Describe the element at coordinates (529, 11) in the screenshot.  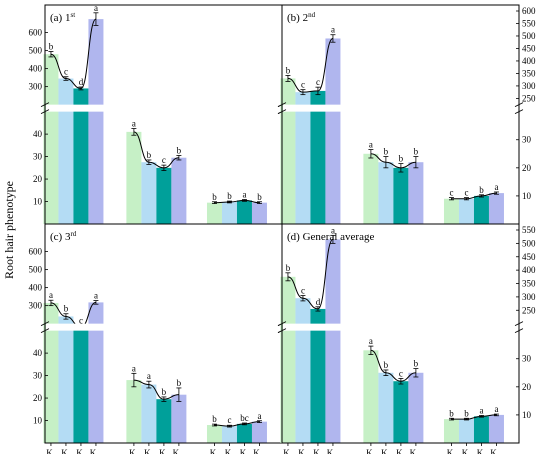
I see `y-tick-label: 600` at that location.